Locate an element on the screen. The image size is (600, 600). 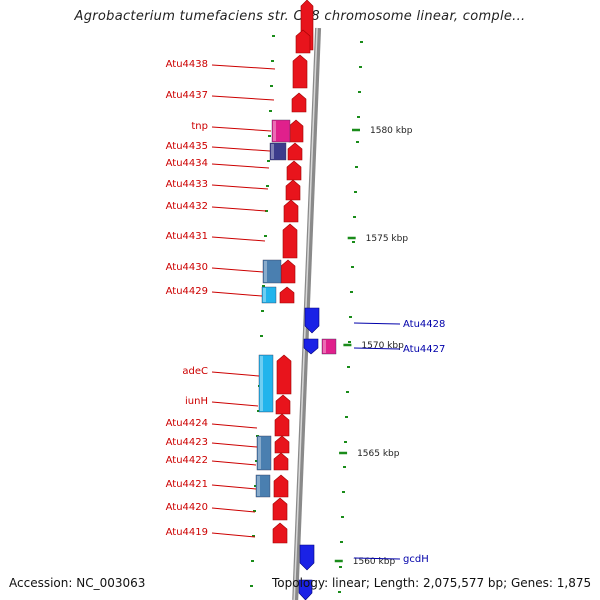
forward-gene-label: Atu4424 is located at coordinates (187, 423).